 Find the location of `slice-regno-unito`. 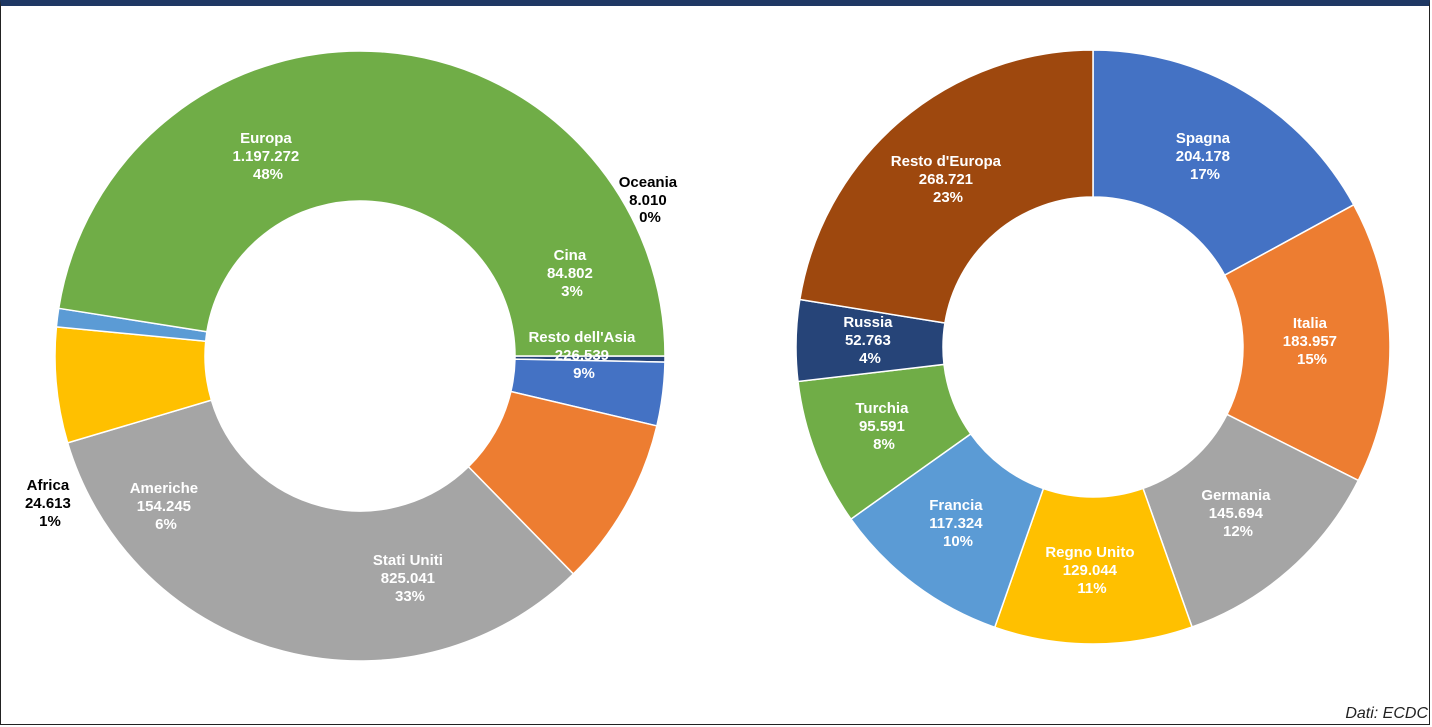

slice-regno-unito is located at coordinates (1093, 566).